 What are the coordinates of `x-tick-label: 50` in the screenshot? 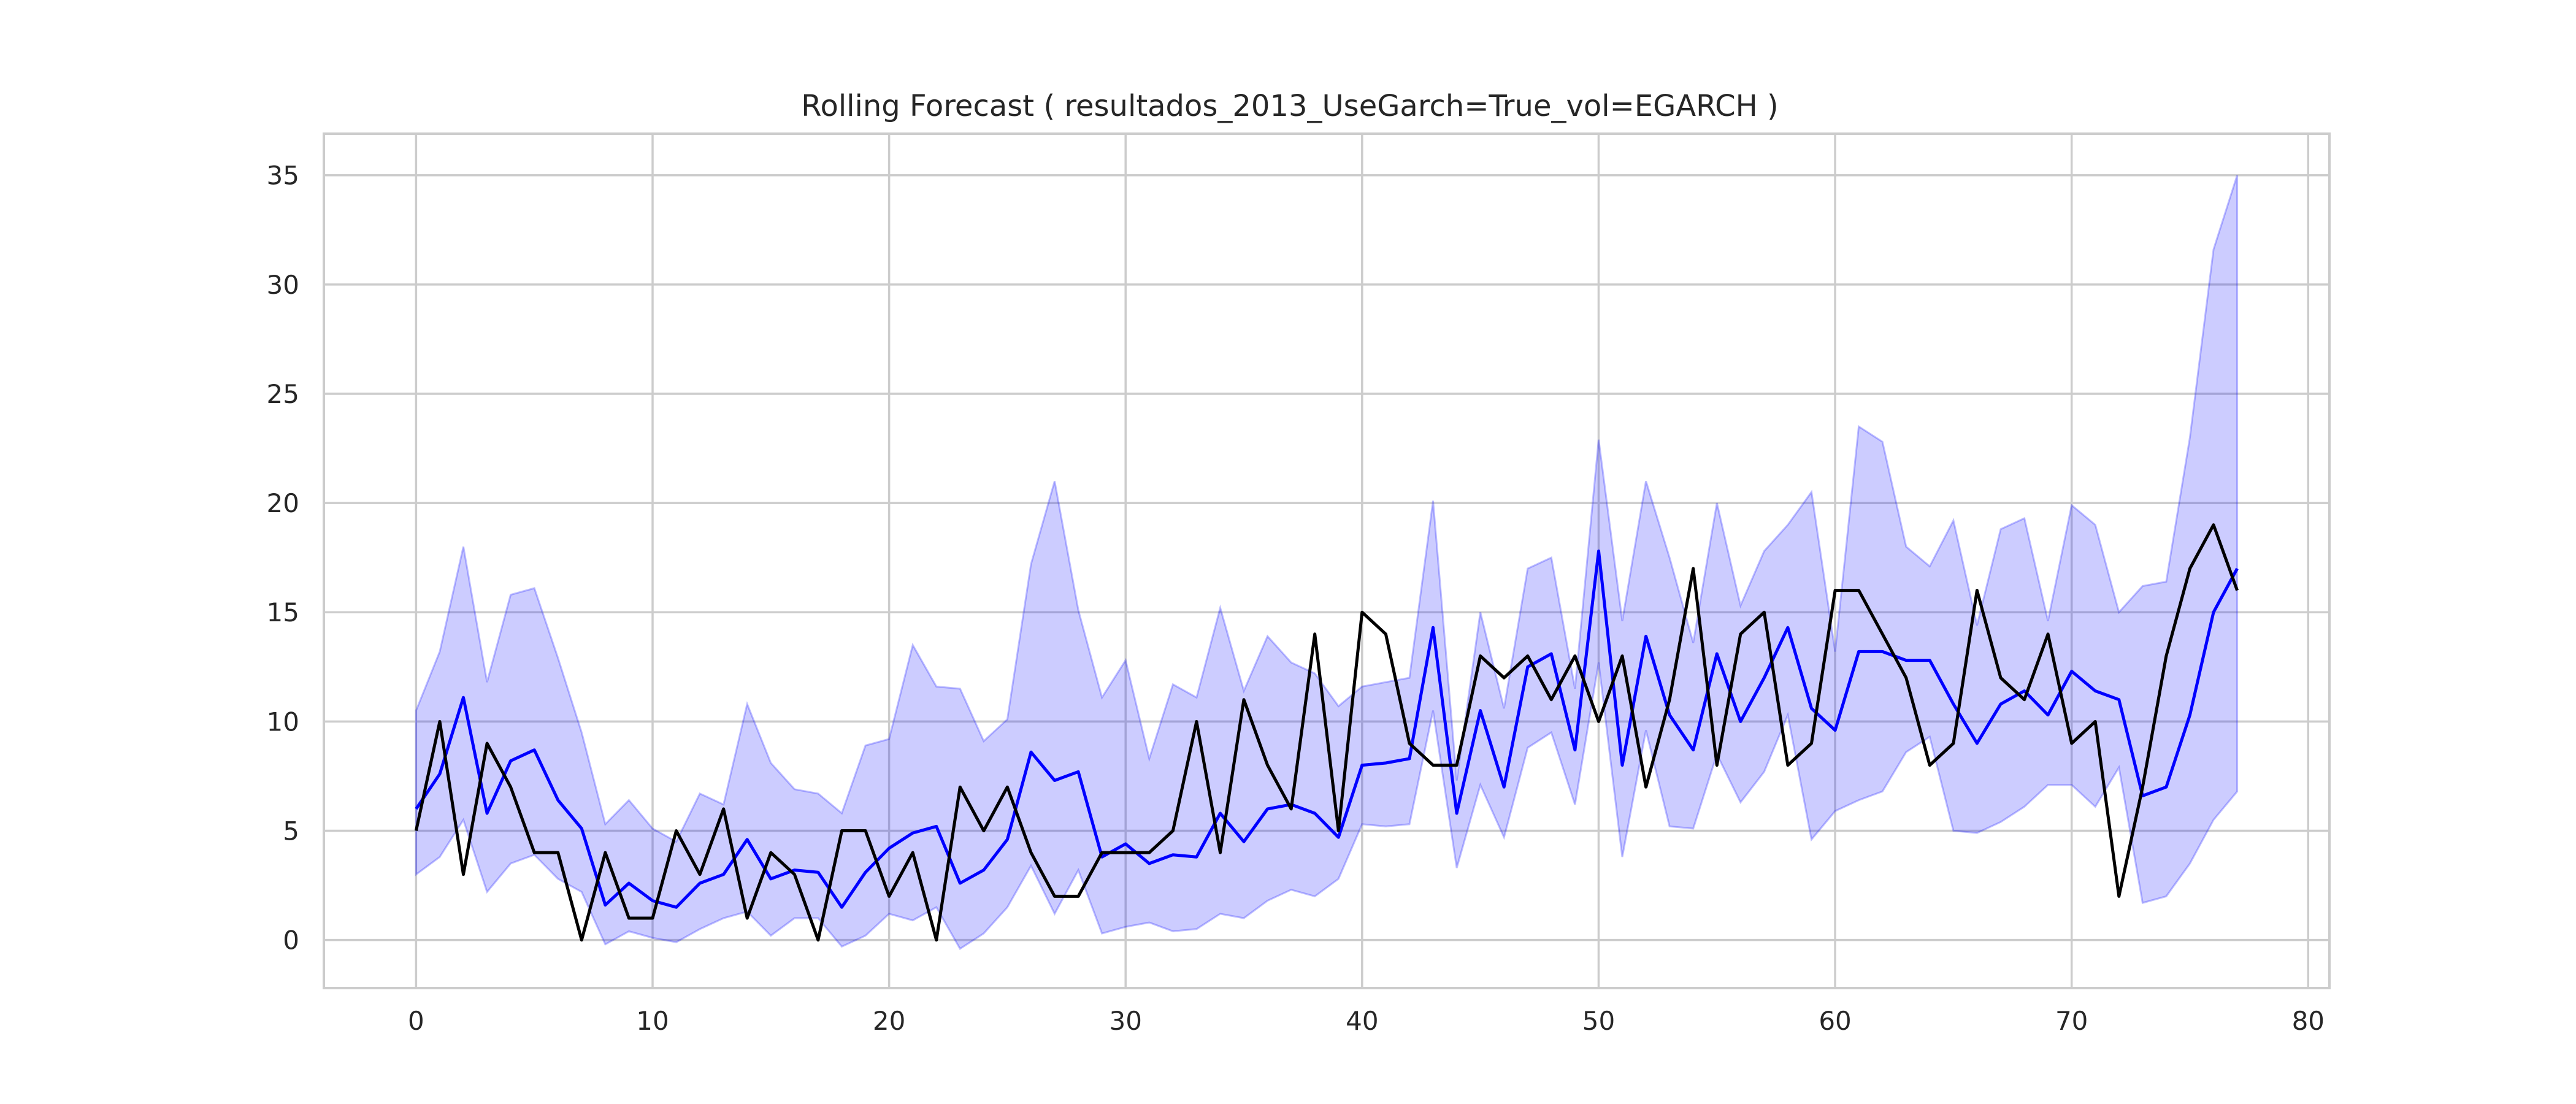 It's located at (1598, 1021).